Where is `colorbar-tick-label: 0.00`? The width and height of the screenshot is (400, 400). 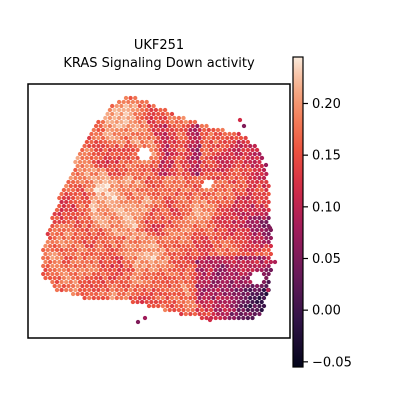 colorbar-tick-label: 0.00 is located at coordinates (326, 311).